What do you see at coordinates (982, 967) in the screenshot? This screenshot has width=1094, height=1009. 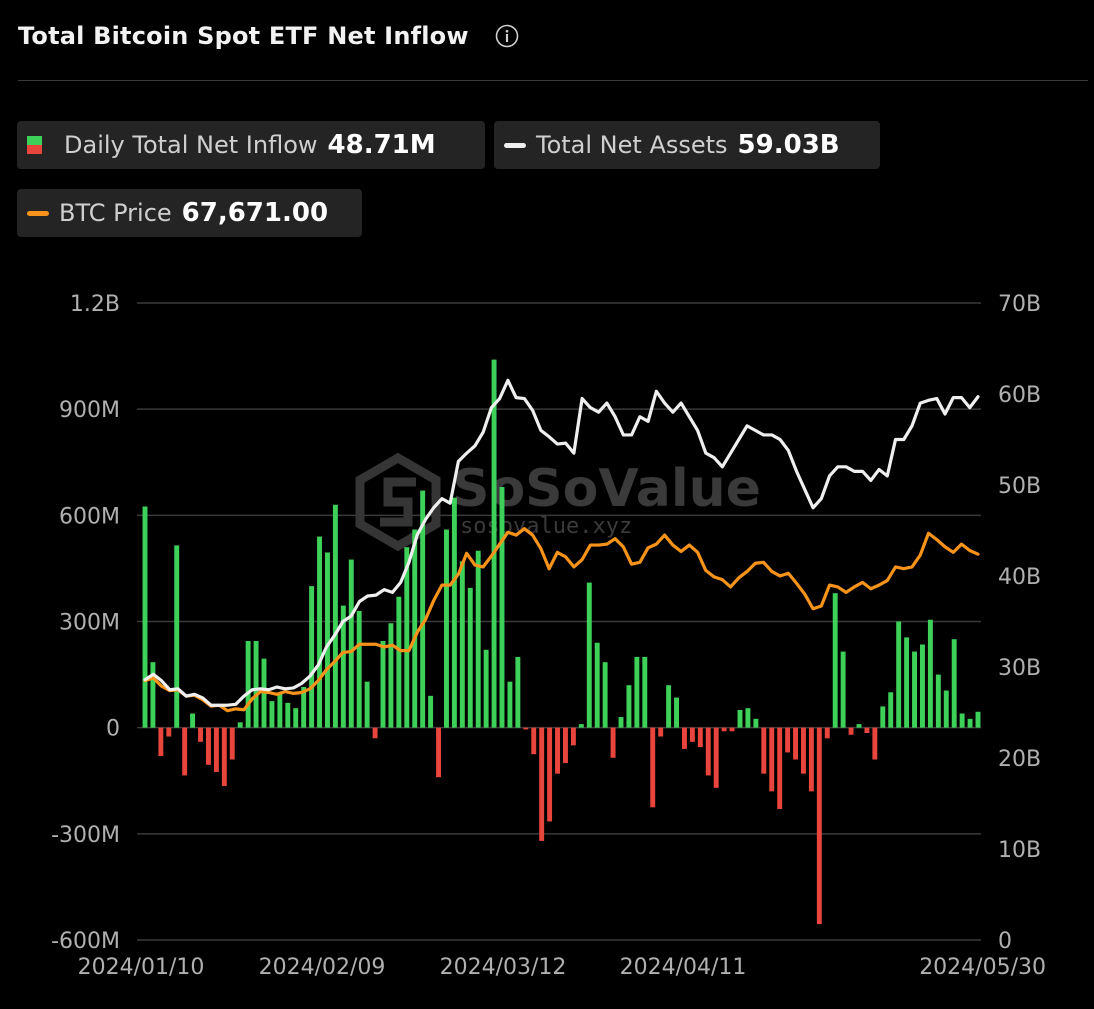 I see `x-tick-label: 2024/05/30` at bounding box center [982, 967].